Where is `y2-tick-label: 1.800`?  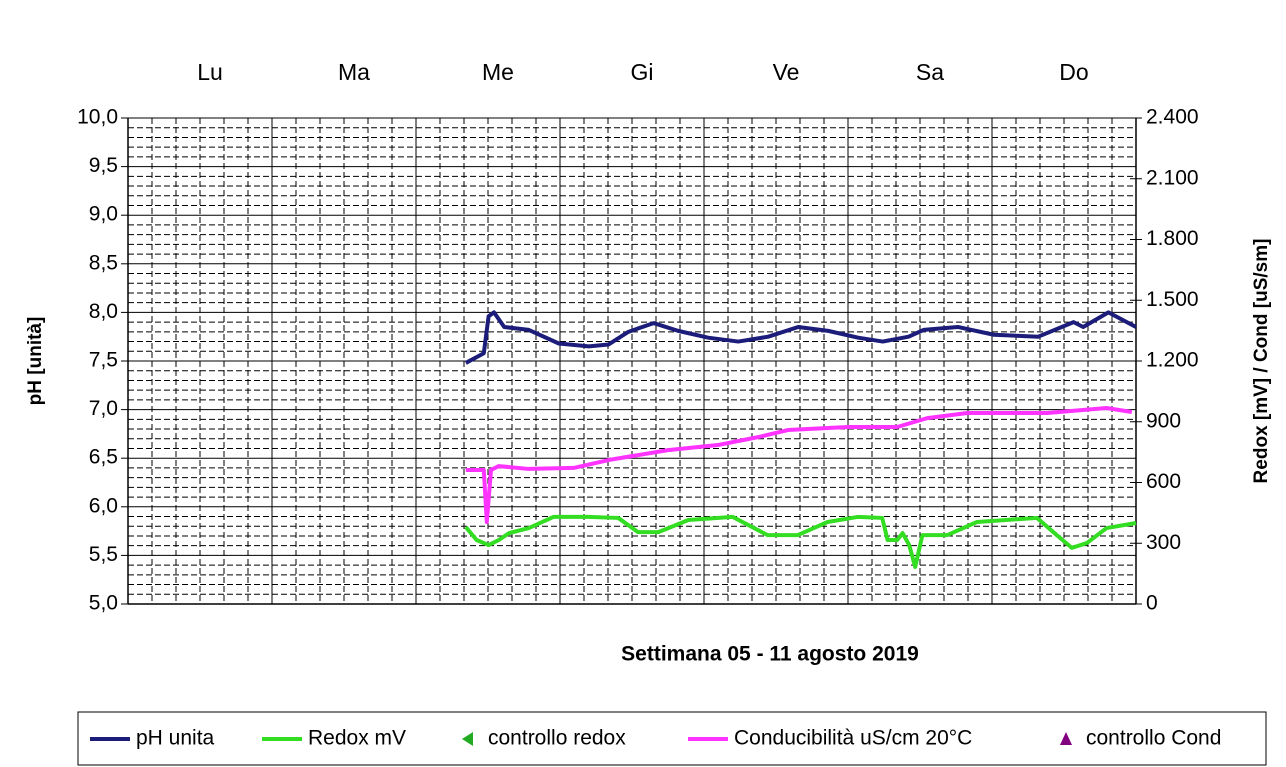
y2-tick-label: 1.800 is located at coordinates (1172, 238).